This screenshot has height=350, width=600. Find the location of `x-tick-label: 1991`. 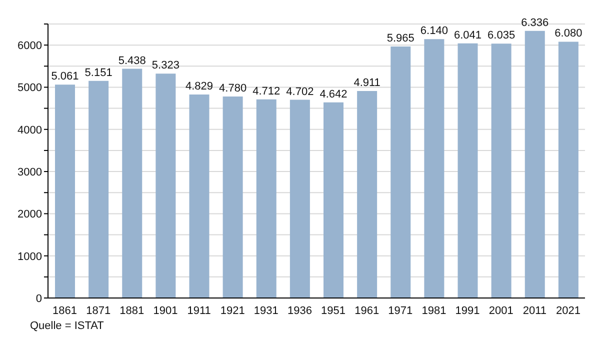

x-tick-label: 1991 is located at coordinates (467, 310).